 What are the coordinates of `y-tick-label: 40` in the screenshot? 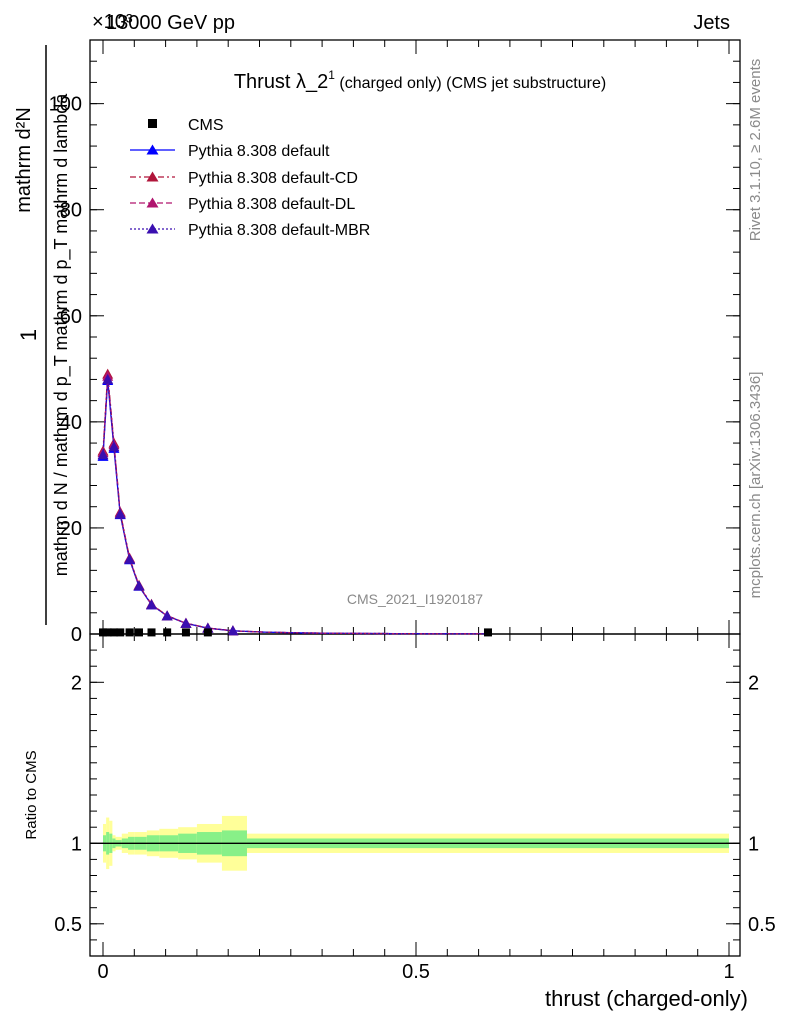 It's located at (71, 423).